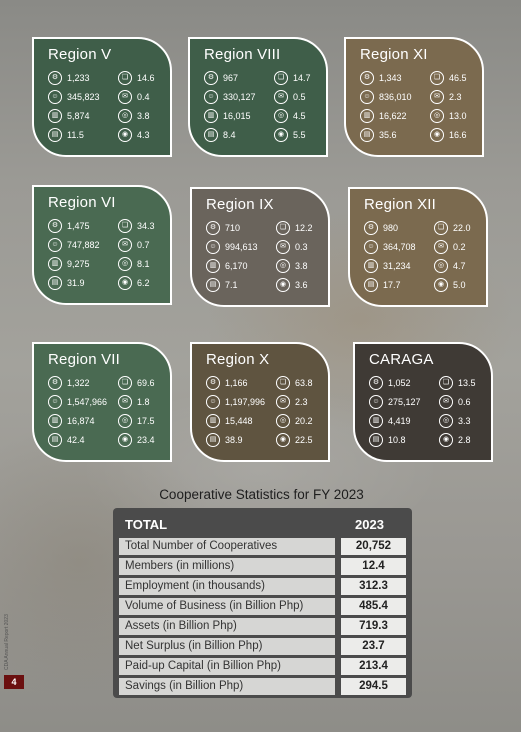 This screenshot has height=732, width=521. Describe the element at coordinates (394, 77) in the screenshot. I see `stat-cooperatives: ⚙ 1,343` at that location.